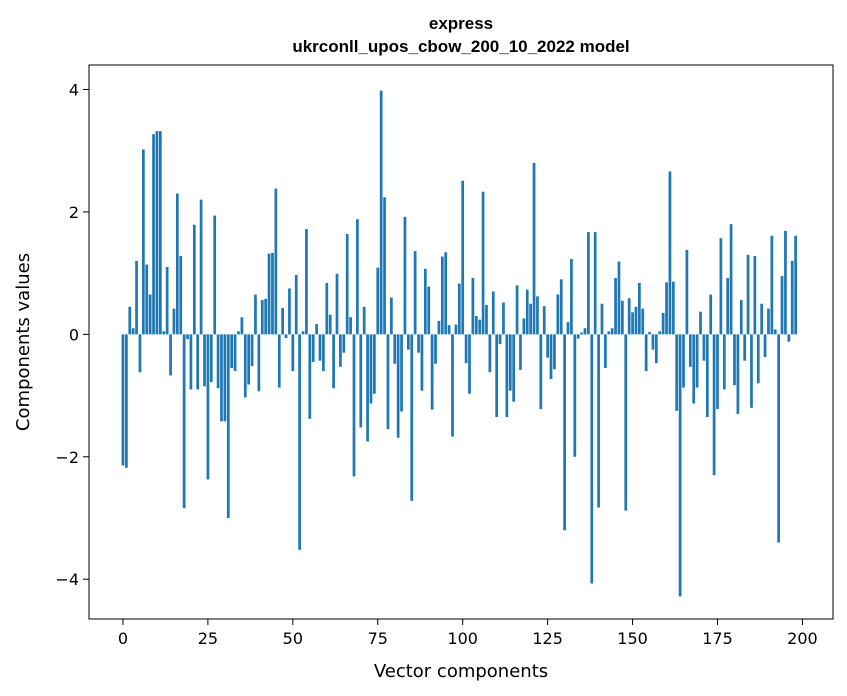 The width and height of the screenshot is (847, 696). What do you see at coordinates (74, 334) in the screenshot?
I see `y-tick-label: 0` at bounding box center [74, 334].